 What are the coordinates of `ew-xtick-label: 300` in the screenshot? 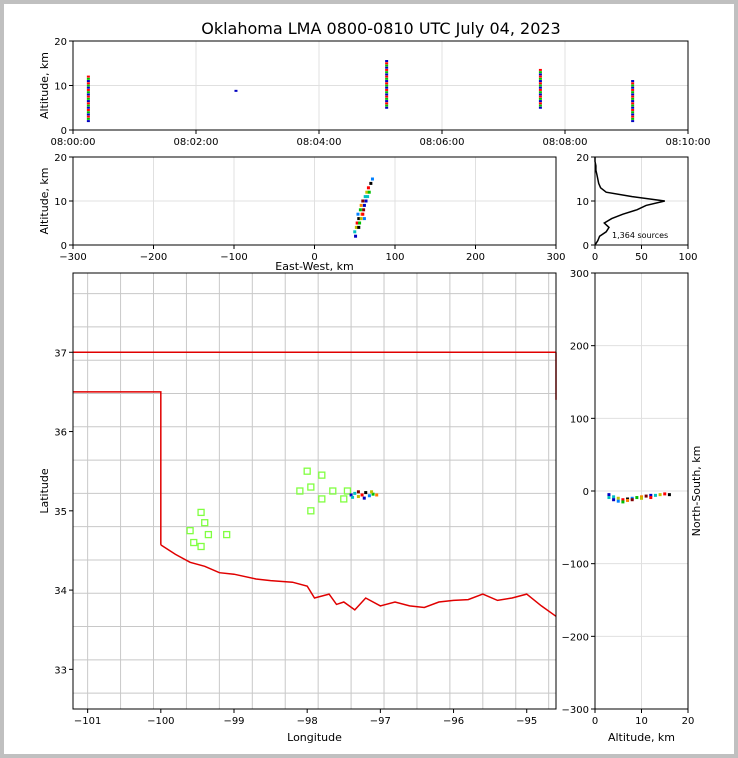 It's located at (555, 257).